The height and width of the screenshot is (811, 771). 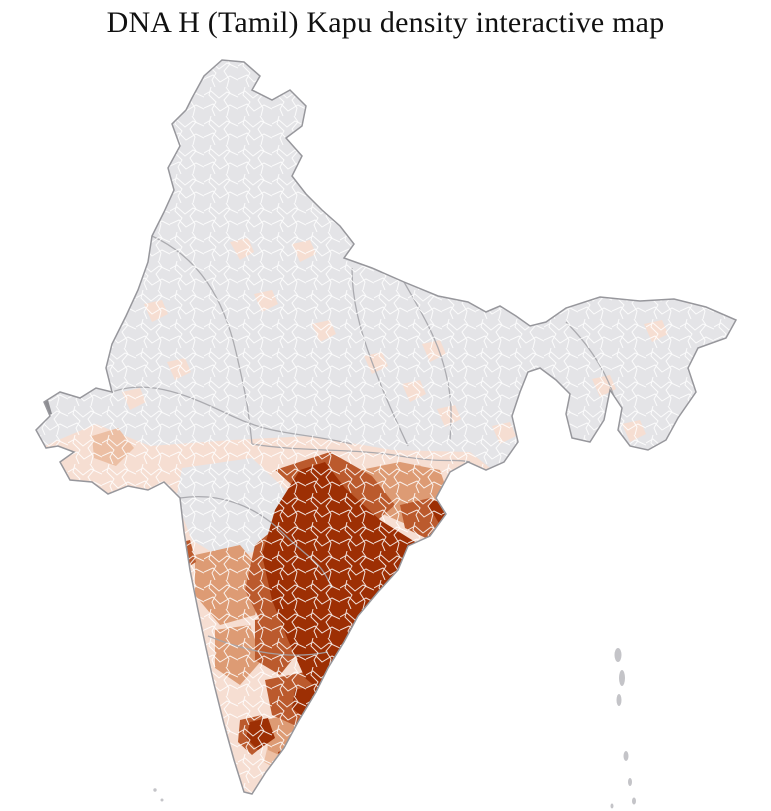 I want to click on lakshadweep-islands, so click(x=158, y=795).